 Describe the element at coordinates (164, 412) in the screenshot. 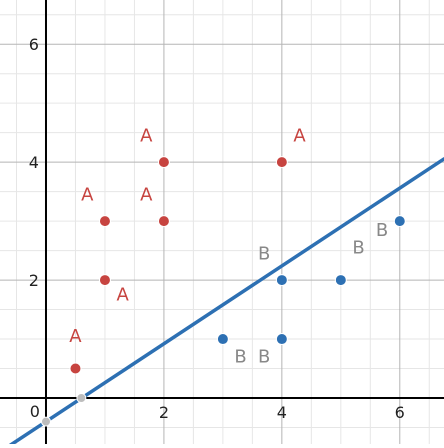

I see `tick-label-x: 2` at that location.